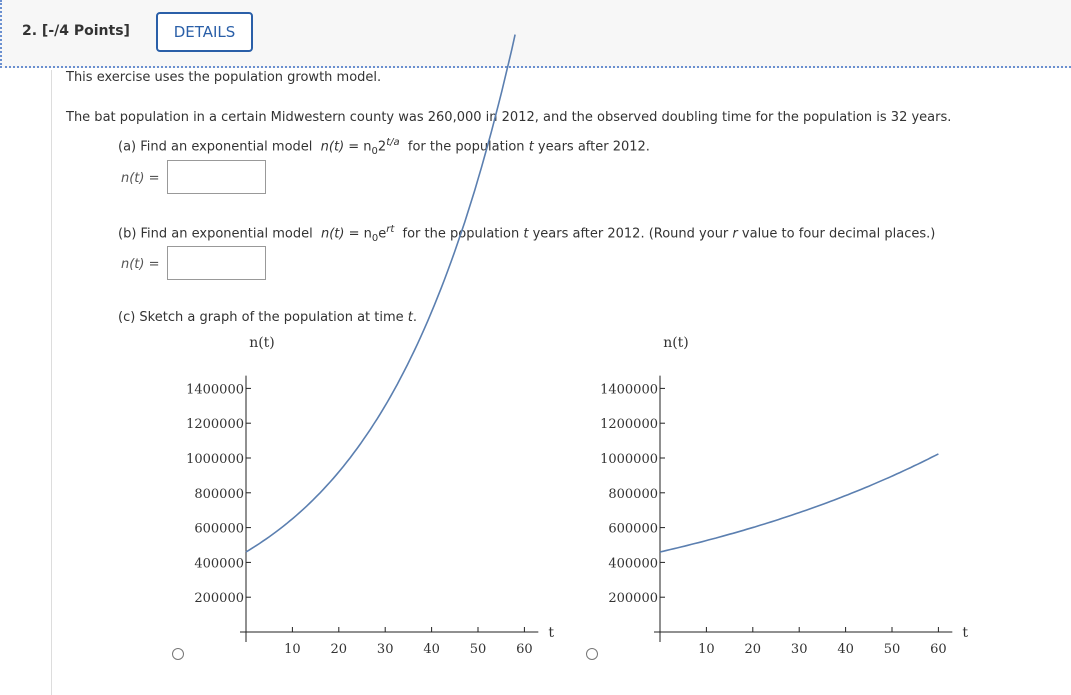 Image resolution: width=1071 pixels, height=695 pixels. Describe the element at coordinates (332, 147) in the screenshot. I see `part-a-model-lhs: n(t)` at that location.